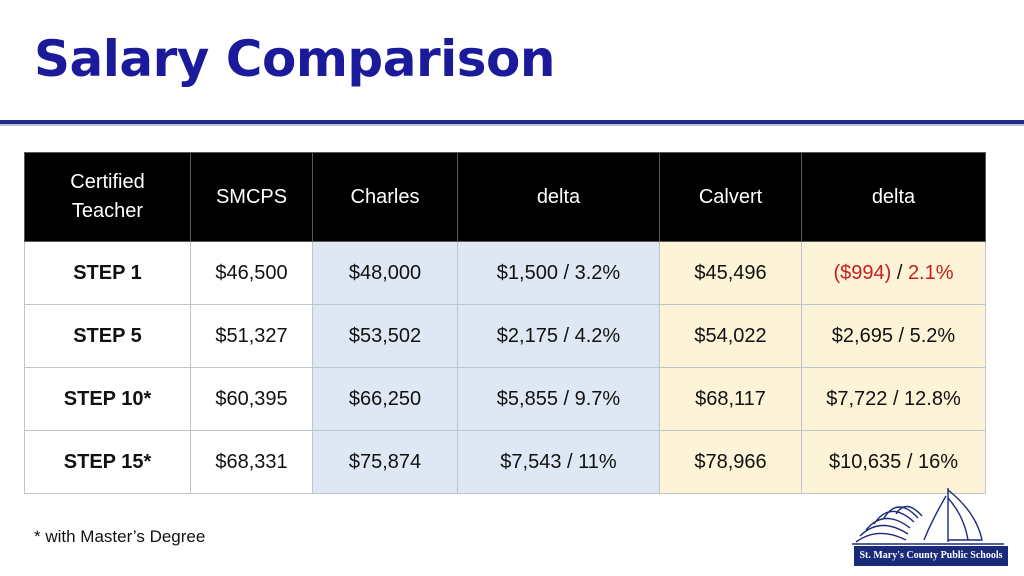  What do you see at coordinates (385, 197) in the screenshot?
I see `column-header-charles: Charles` at bounding box center [385, 197].